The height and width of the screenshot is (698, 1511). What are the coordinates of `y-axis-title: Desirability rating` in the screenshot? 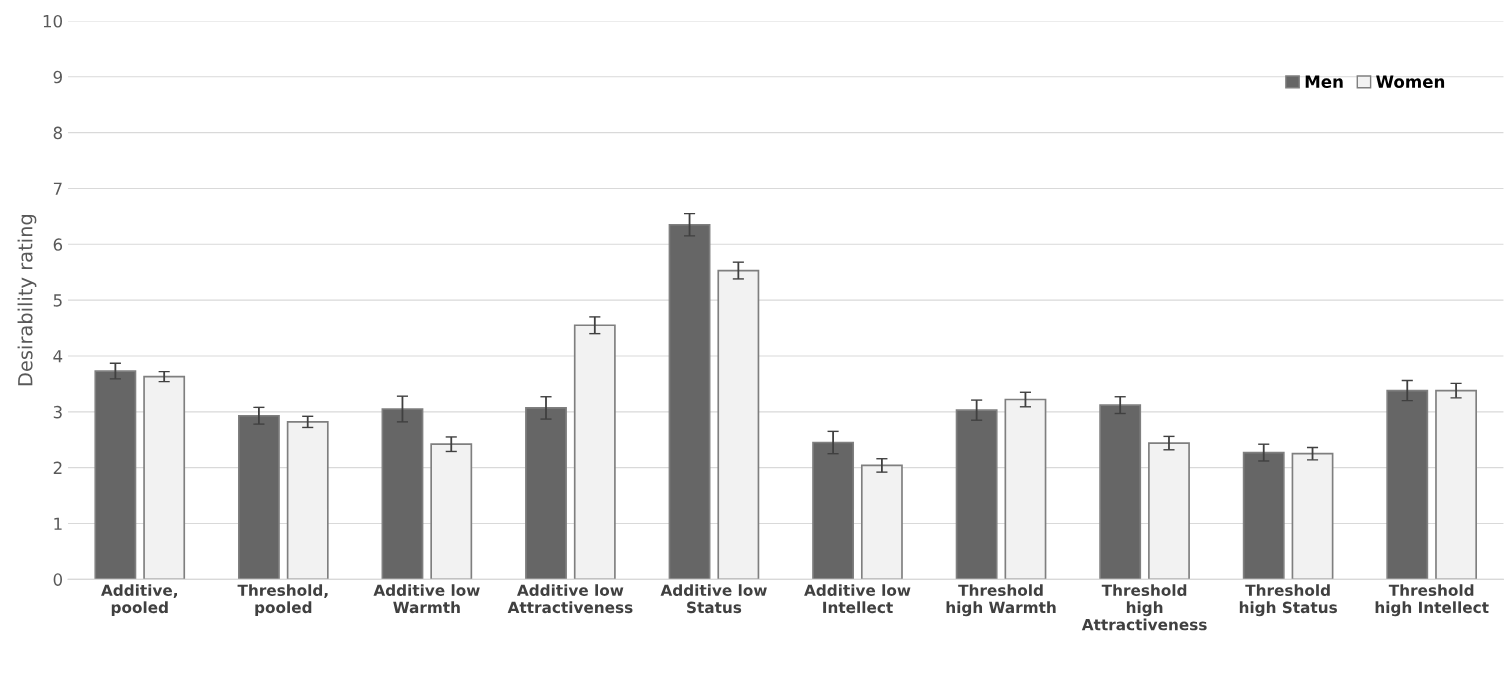 It's located at (27, 300).